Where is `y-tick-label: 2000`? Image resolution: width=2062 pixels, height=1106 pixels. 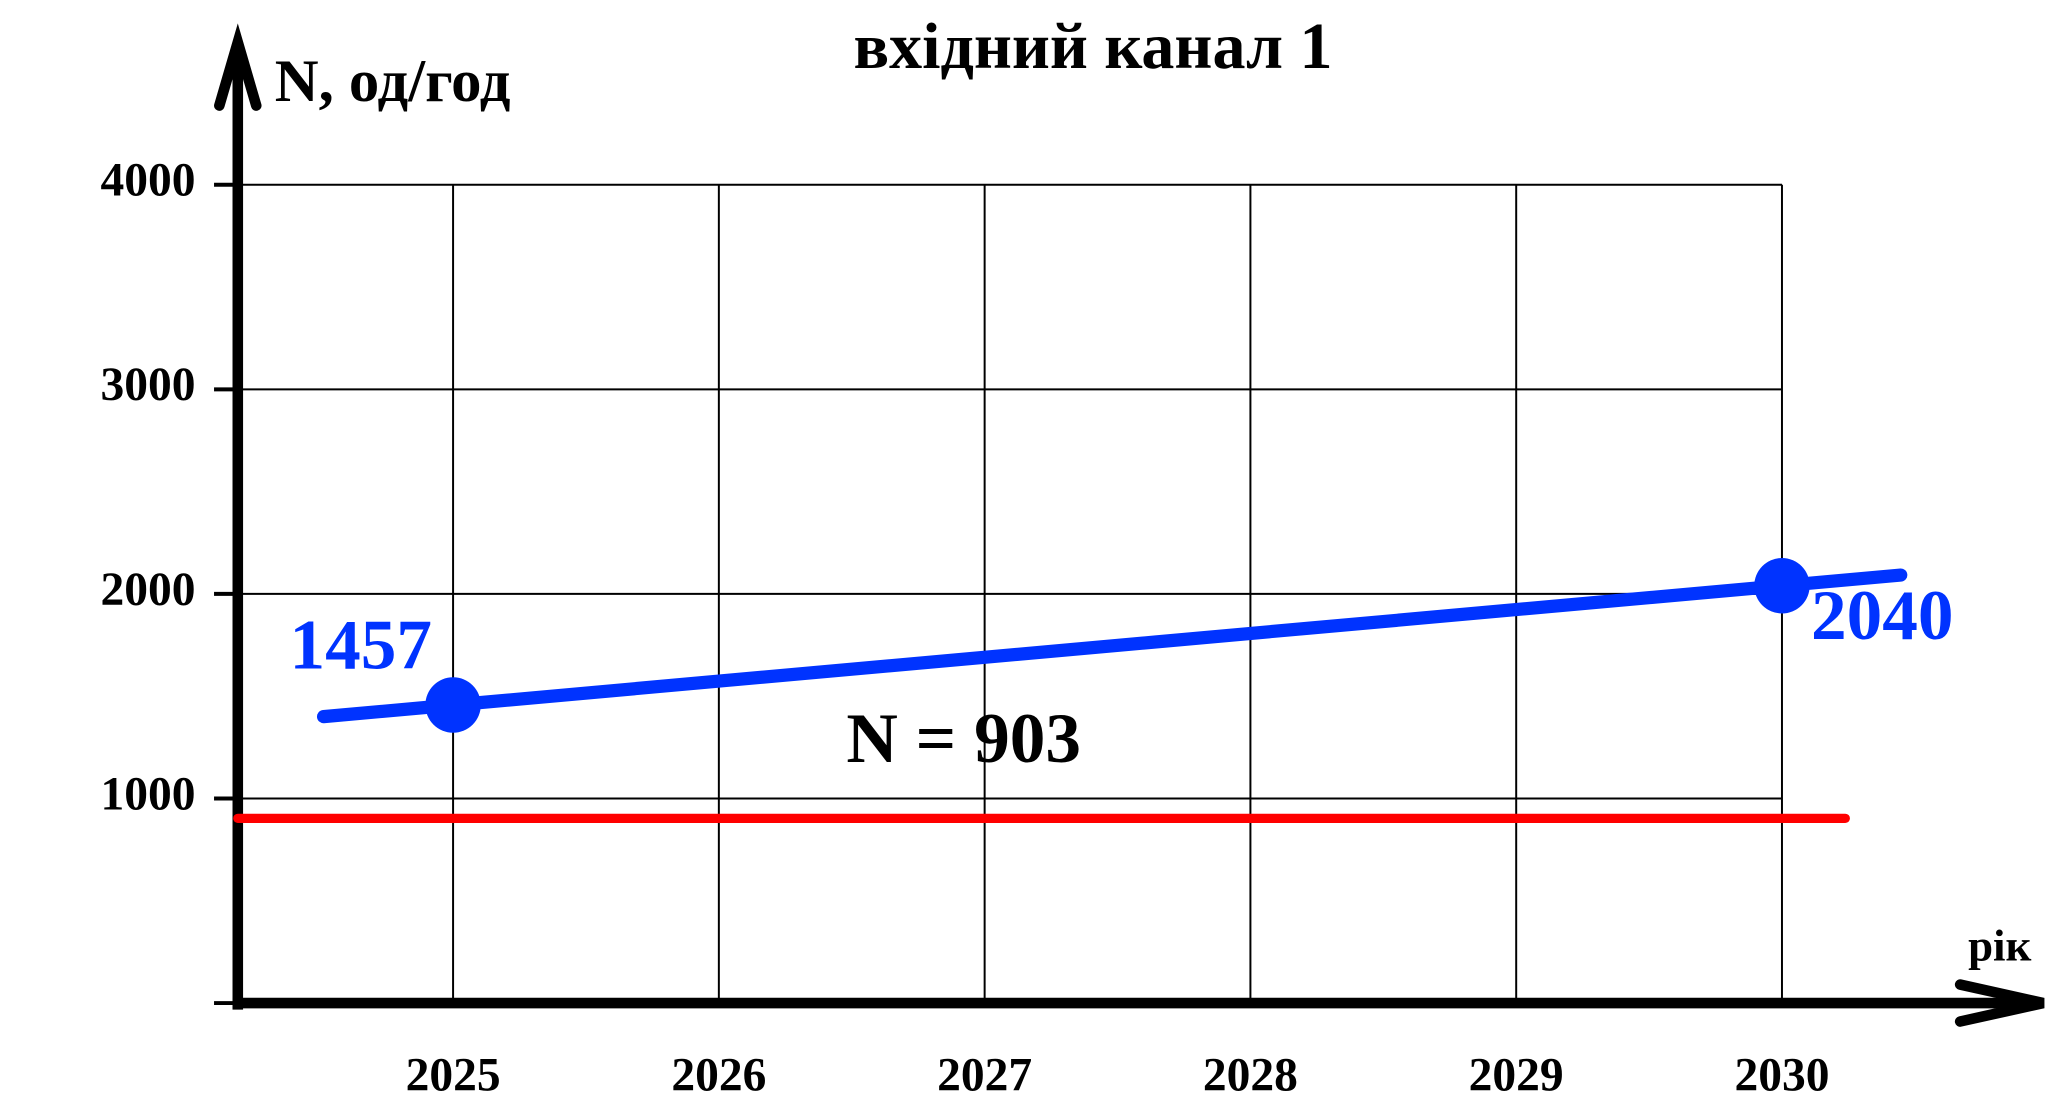
y-tick-label: 2000 is located at coordinates (148, 590).